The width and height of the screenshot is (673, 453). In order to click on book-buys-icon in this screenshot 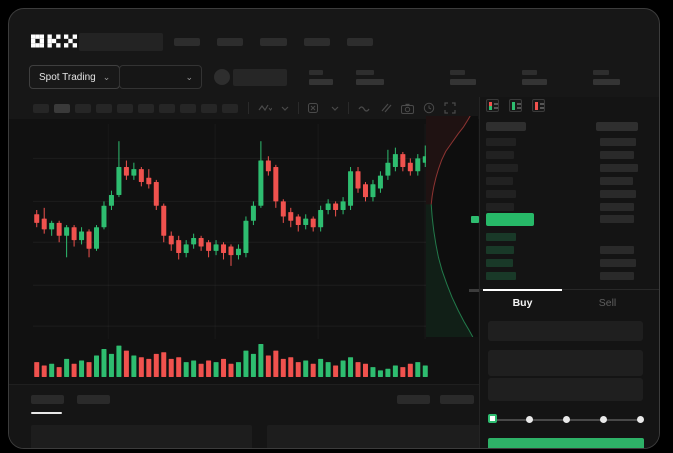, I will do `click(515, 105)`.